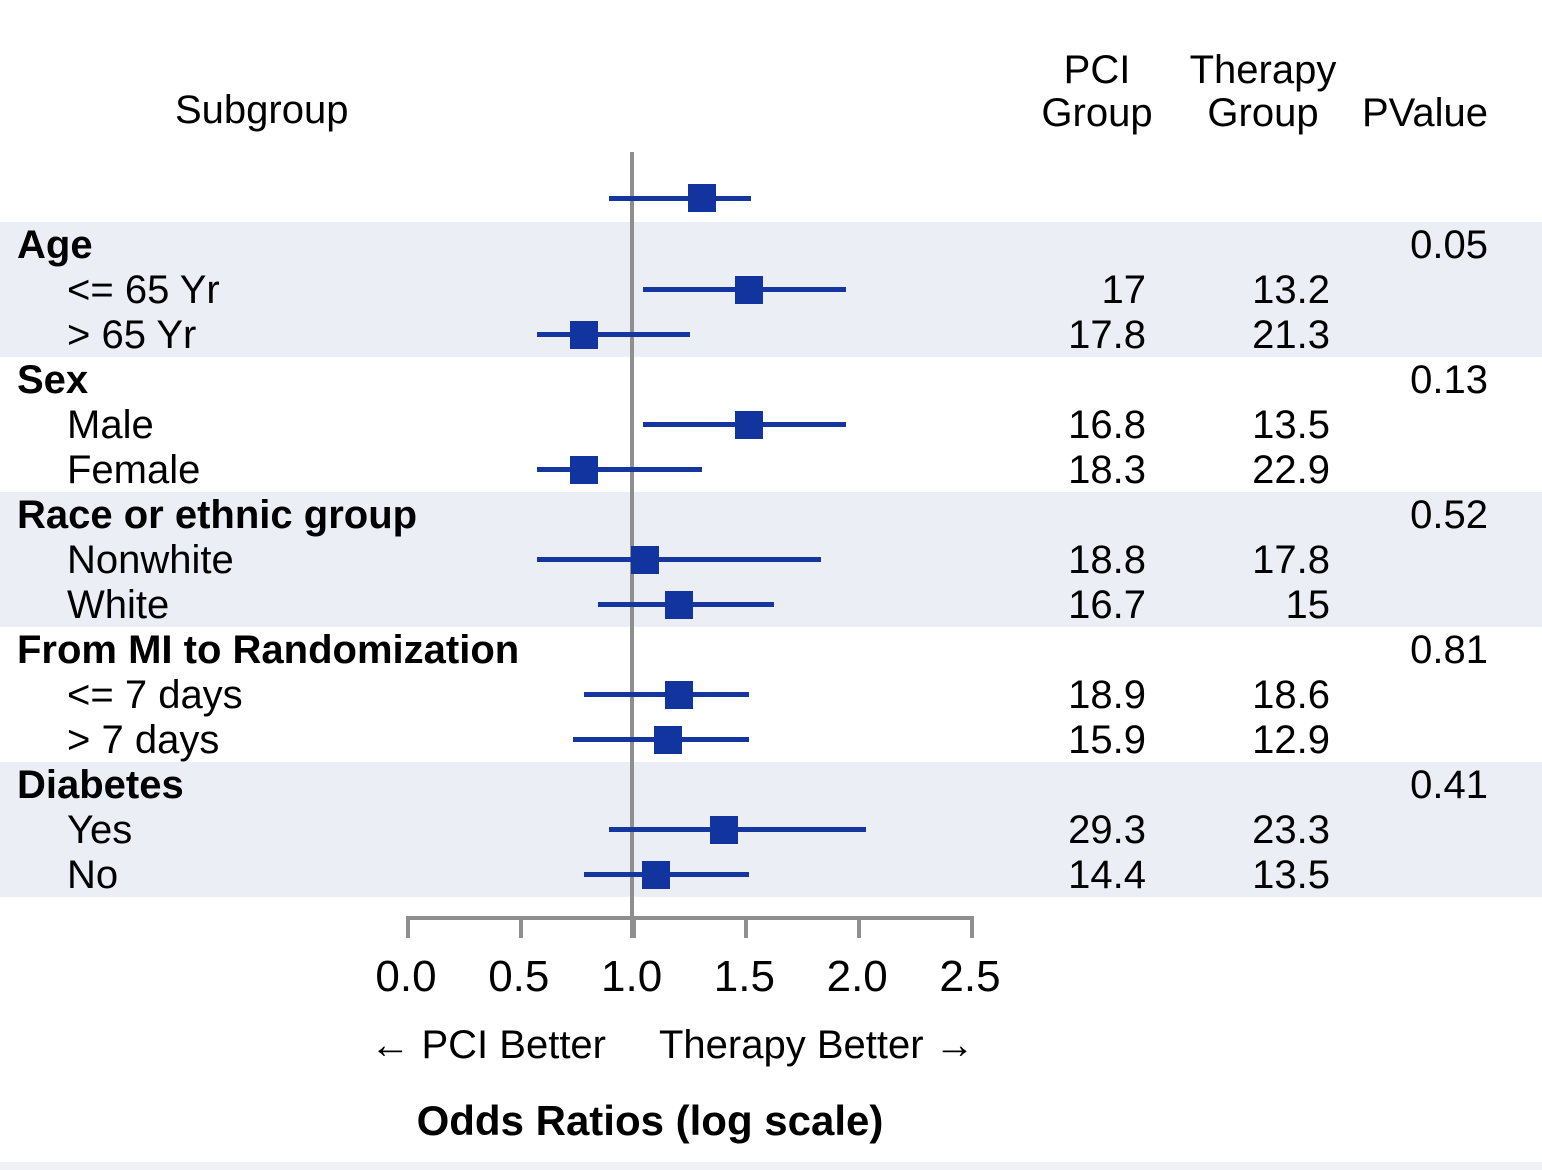 This screenshot has height=1170, width=1542. Describe the element at coordinates (1107, 829) in the screenshot. I see `pci-group-value: 29.3` at that location.